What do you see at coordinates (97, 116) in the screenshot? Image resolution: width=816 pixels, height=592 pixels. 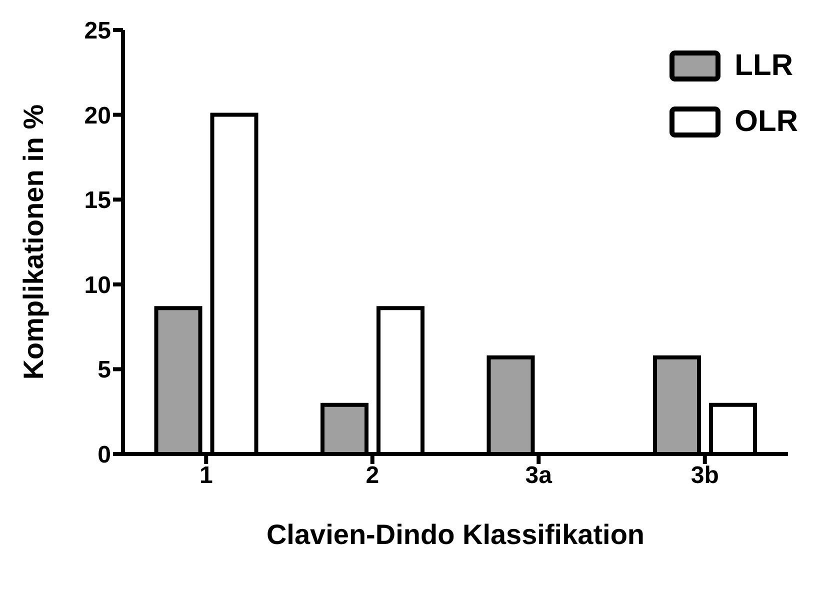 I see `y-tick-label: 20` at bounding box center [97, 116].